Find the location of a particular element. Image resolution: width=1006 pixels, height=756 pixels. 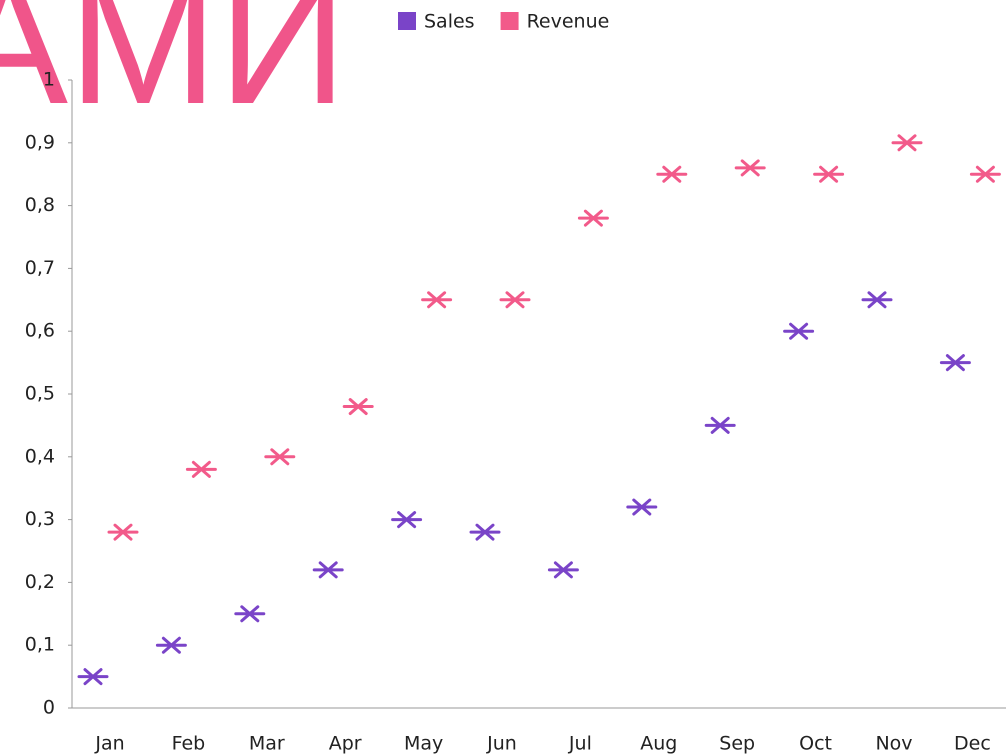

legend-label: Sales is located at coordinates (449, 22).